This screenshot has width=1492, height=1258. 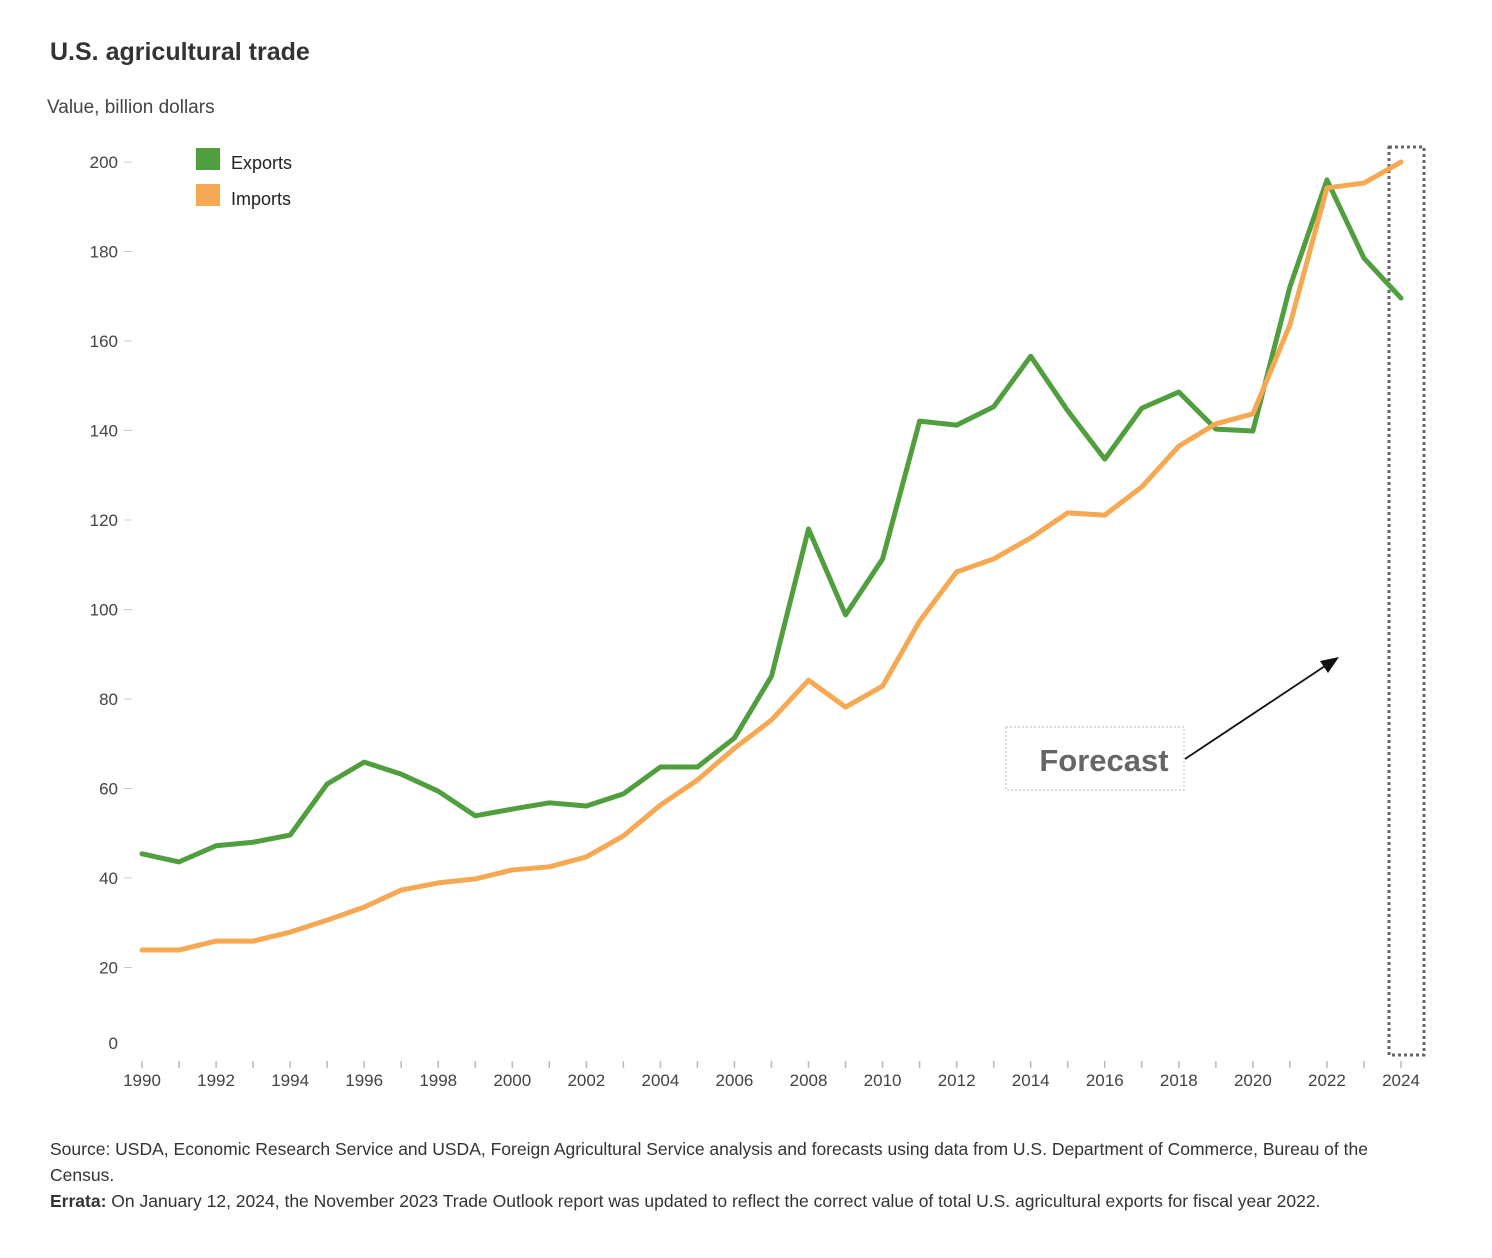 I want to click on x-tick-label: 1996, so click(x=364, y=1080).